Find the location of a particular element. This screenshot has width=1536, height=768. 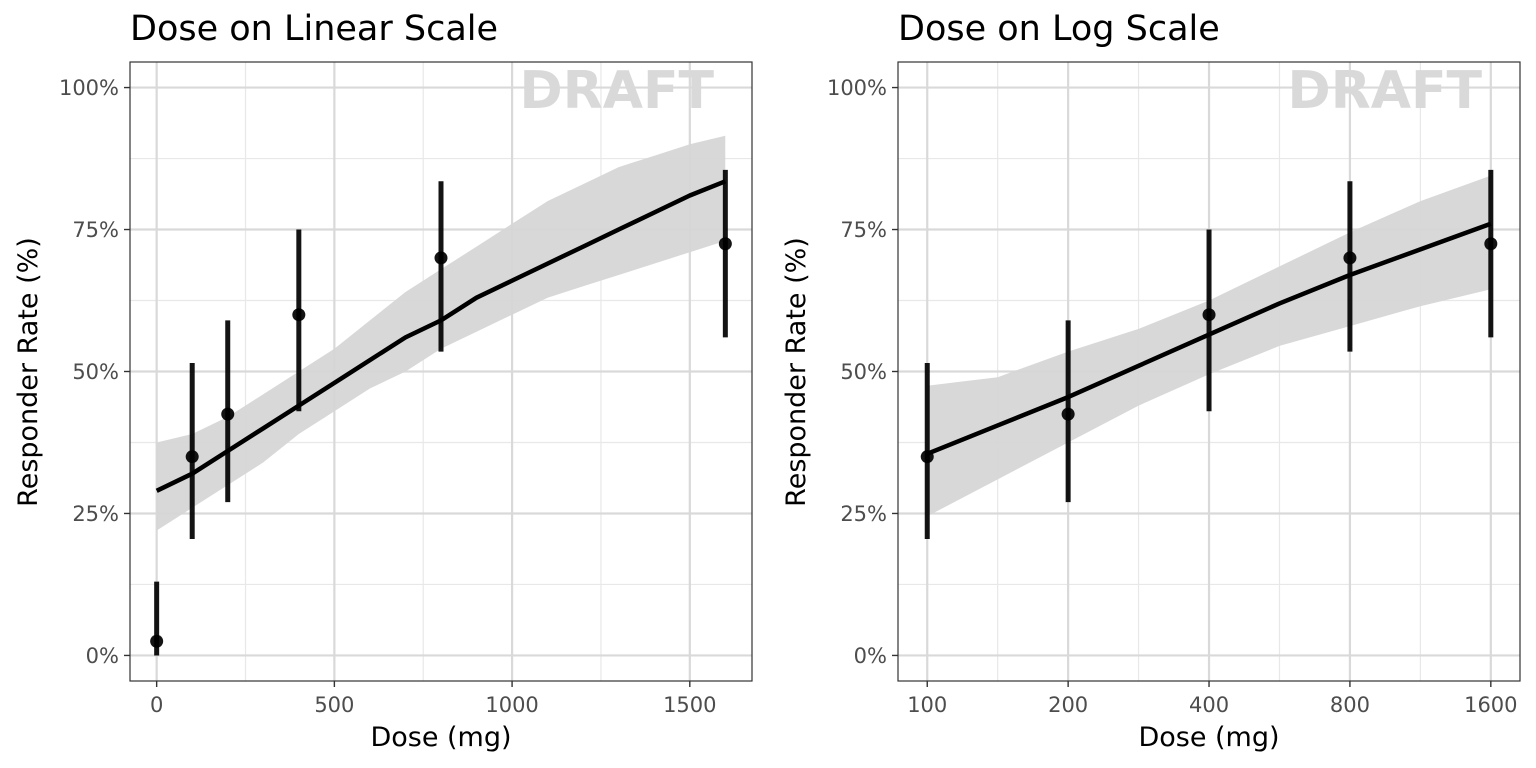

fit-line is located at coordinates (1209, 338).